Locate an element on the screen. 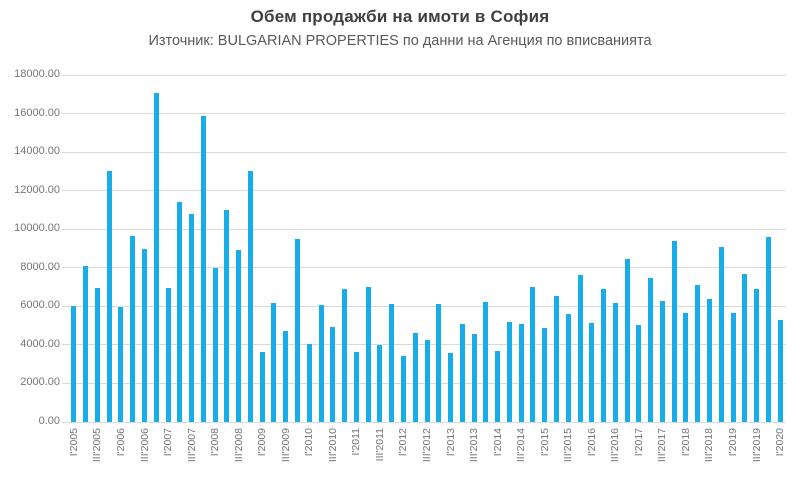 The height and width of the screenshot is (478, 800). x-axis-label: I'2010 is located at coordinates (309, 442).